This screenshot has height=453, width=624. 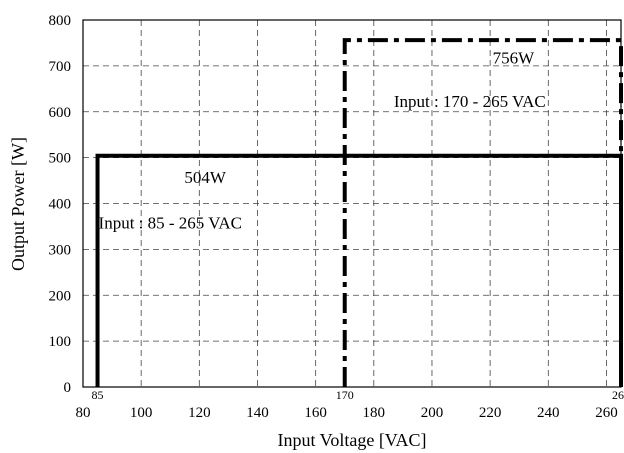 I want to click on y-tick-label: 700, so click(x=60, y=67).